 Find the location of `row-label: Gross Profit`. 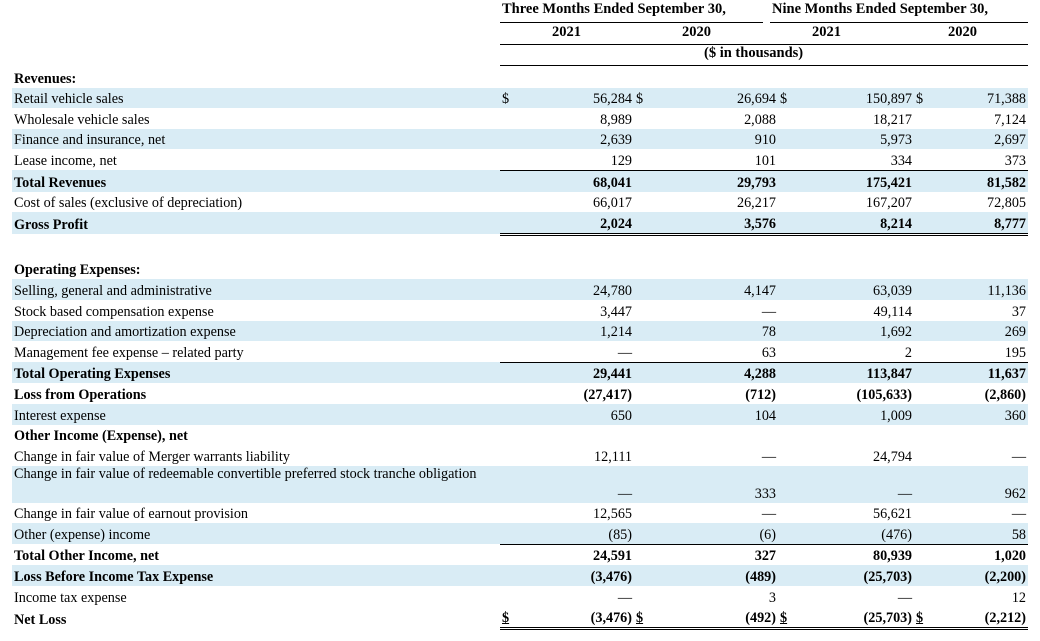

row-label: Gross Profit is located at coordinates (256, 223).